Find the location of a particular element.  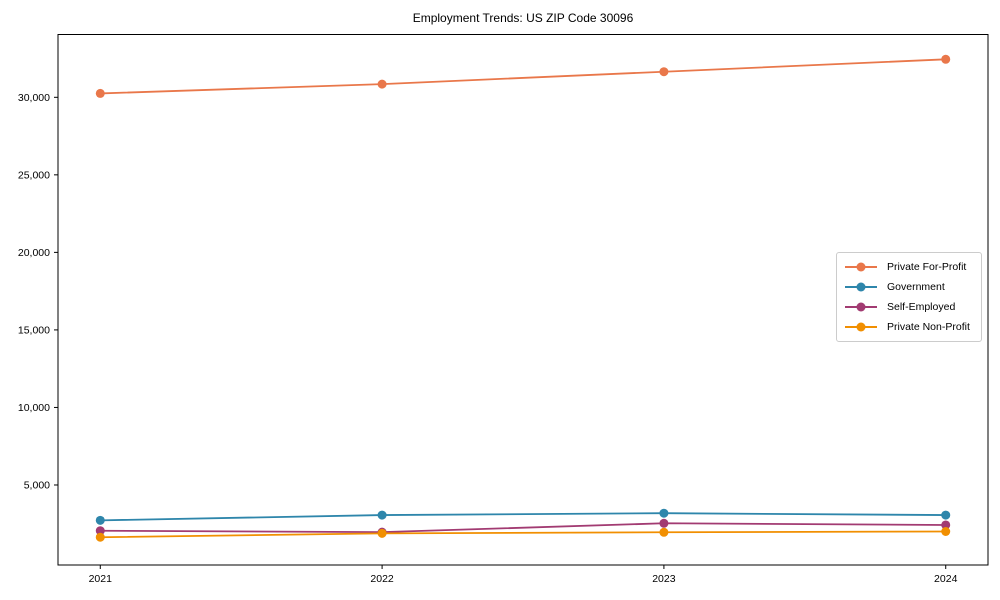

svg-text: 2024 is located at coordinates (946, 579).